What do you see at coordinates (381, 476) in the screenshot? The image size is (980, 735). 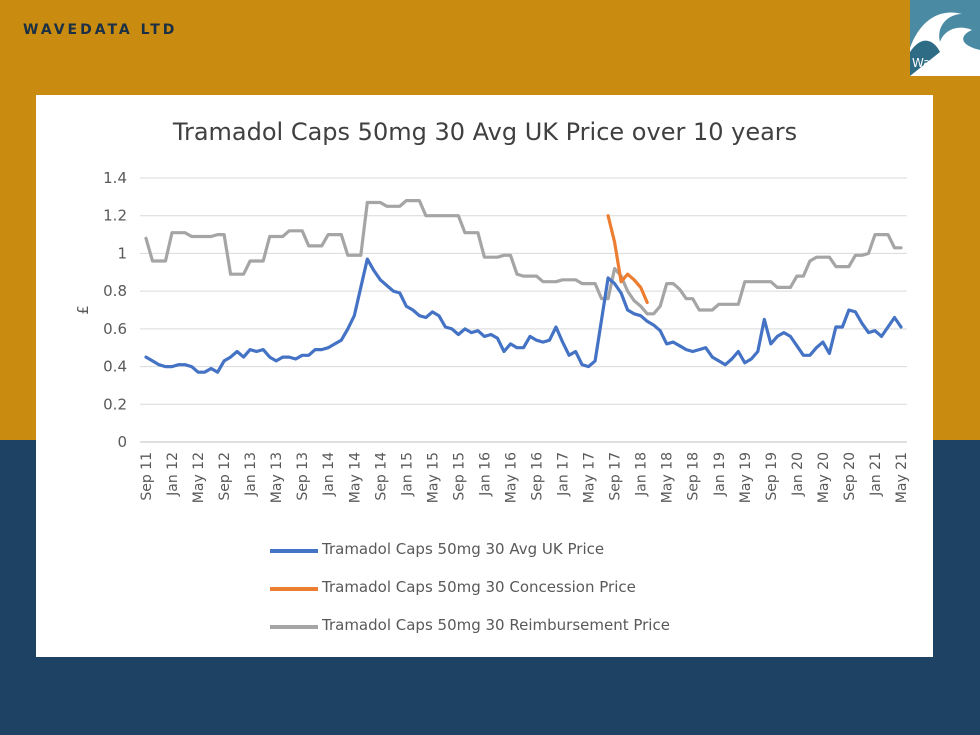 I see `x-tick-label: Sep 14` at bounding box center [381, 476].